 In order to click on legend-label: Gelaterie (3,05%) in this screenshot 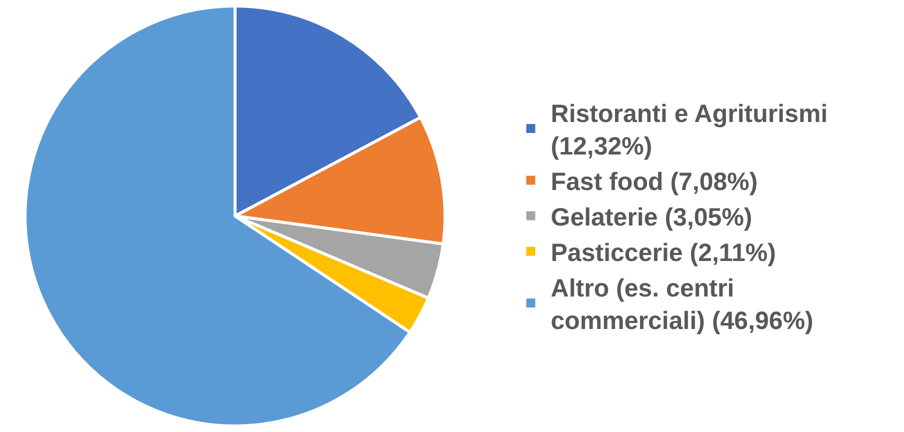, I will do `click(651, 218)`.